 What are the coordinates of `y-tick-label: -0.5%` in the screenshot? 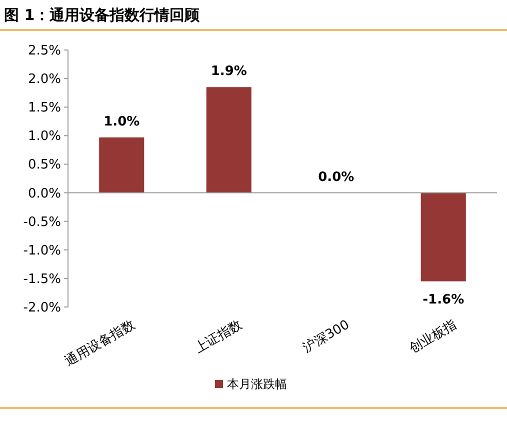 It's located at (42, 222).